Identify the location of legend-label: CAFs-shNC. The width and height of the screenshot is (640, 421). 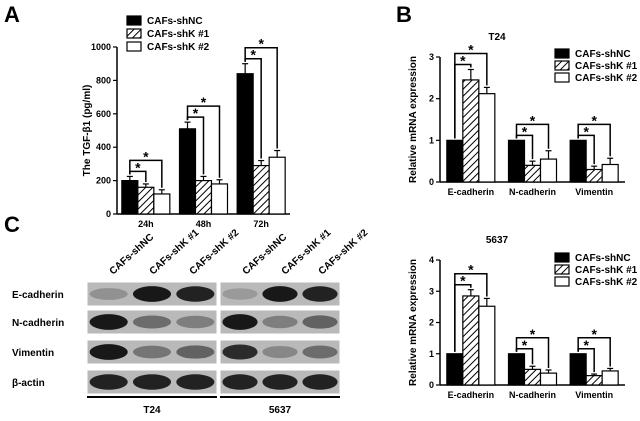
(603, 54).